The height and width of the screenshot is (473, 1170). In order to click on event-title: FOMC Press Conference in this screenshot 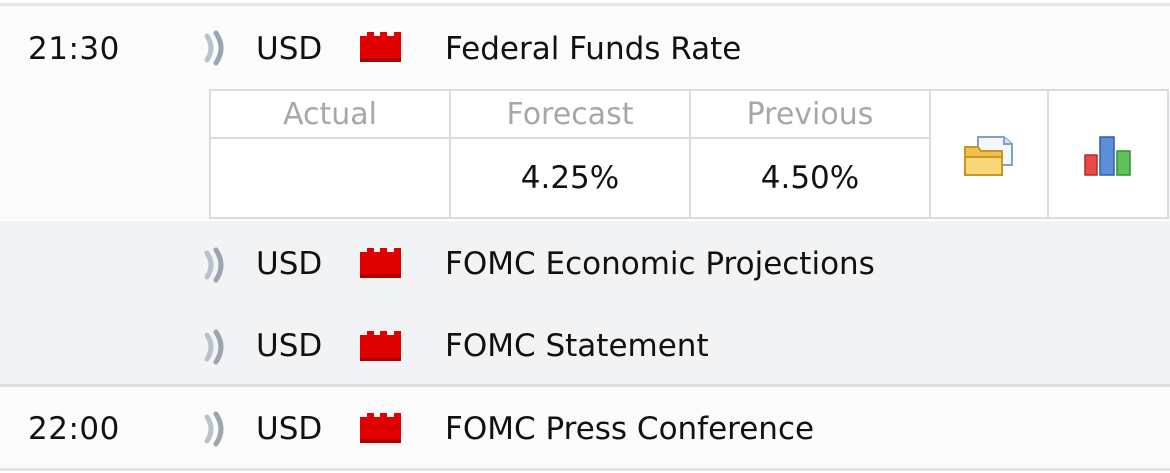, I will do `click(630, 429)`.